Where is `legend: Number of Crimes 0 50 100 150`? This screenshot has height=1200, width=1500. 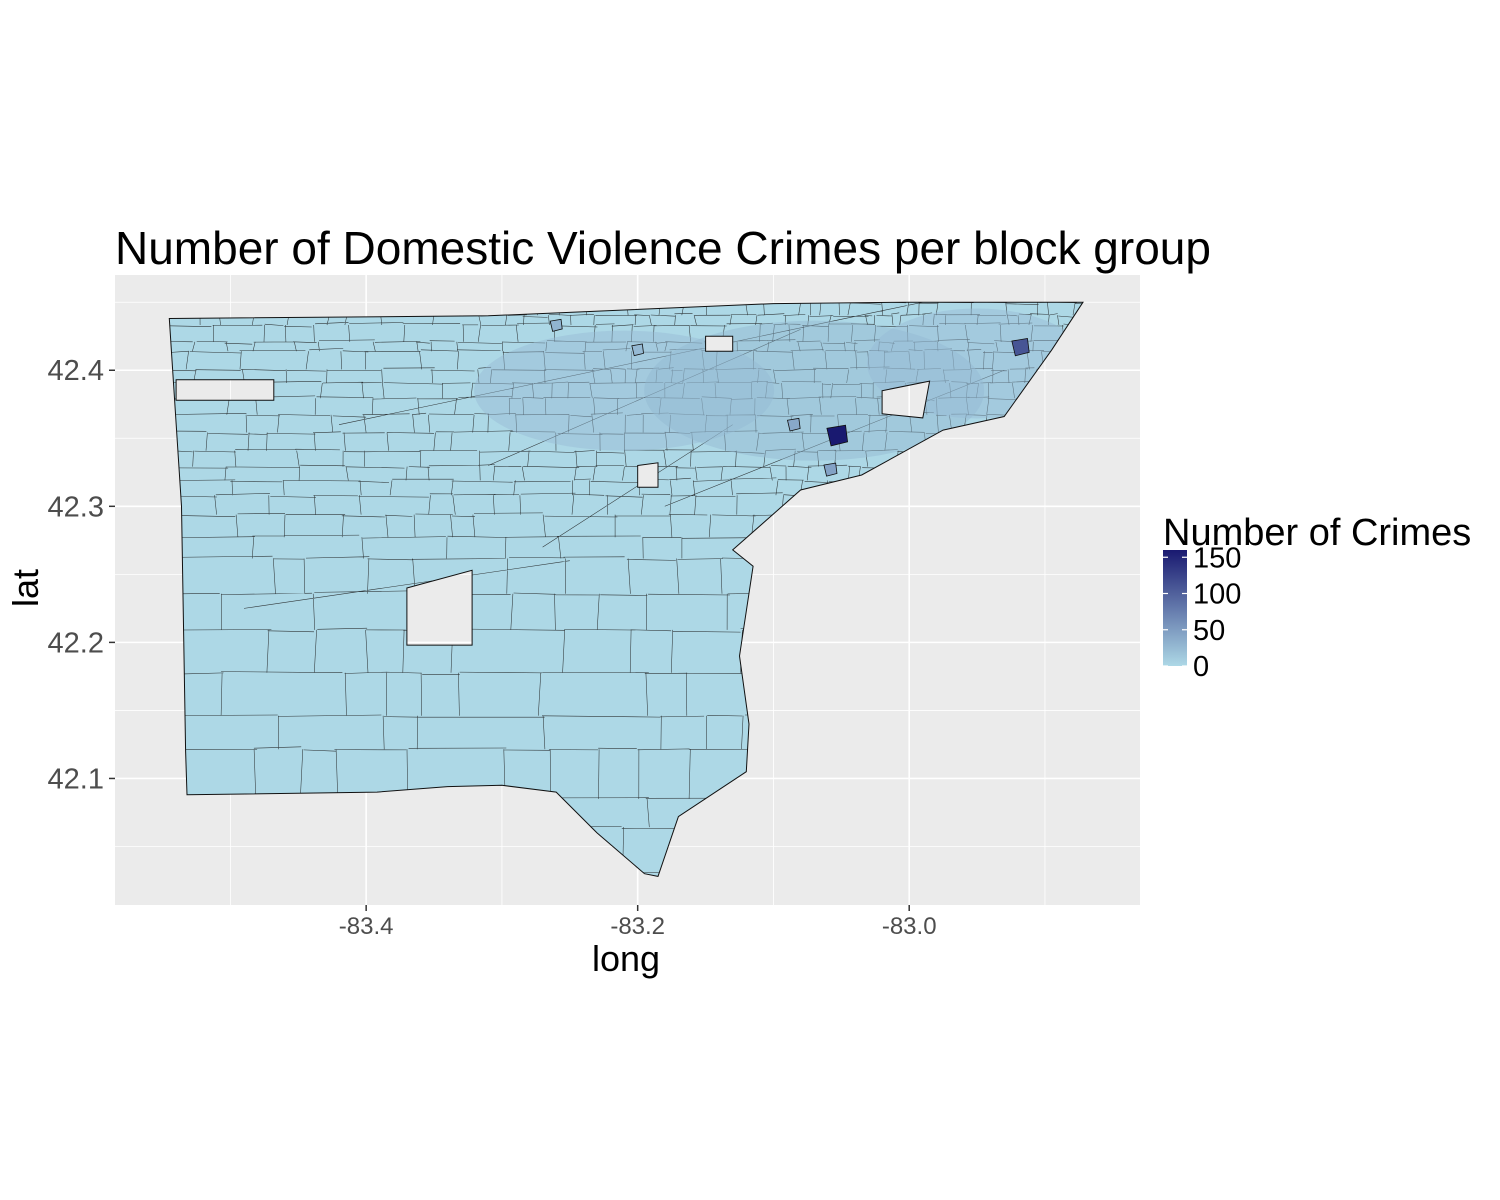 legend: Number of Crimes 0 50 100 150 is located at coordinates (1317, 597).